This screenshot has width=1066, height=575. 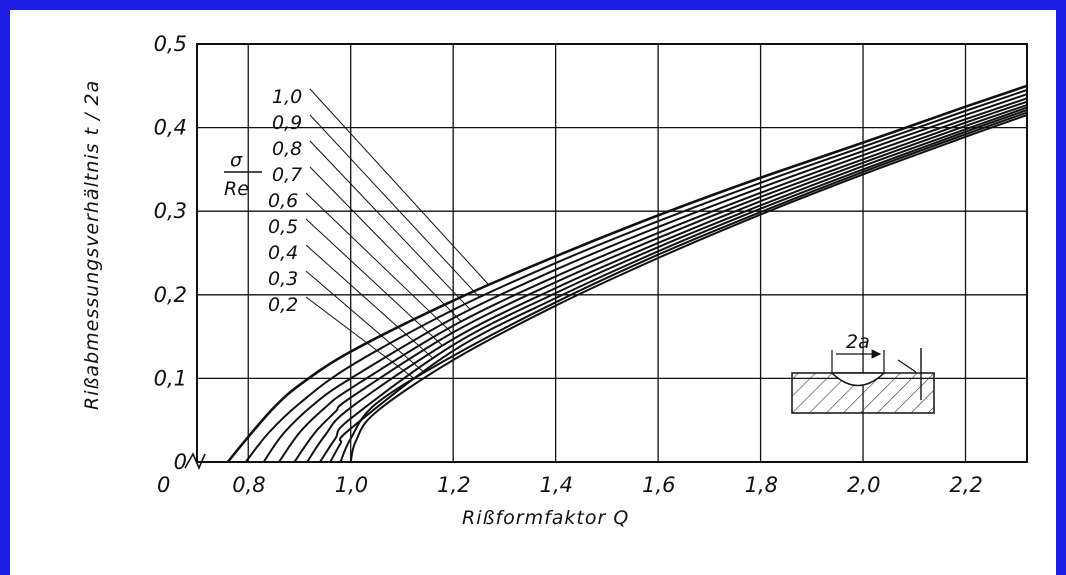 I want to click on crack-inset-sketch: 2a, so click(x=863, y=372).